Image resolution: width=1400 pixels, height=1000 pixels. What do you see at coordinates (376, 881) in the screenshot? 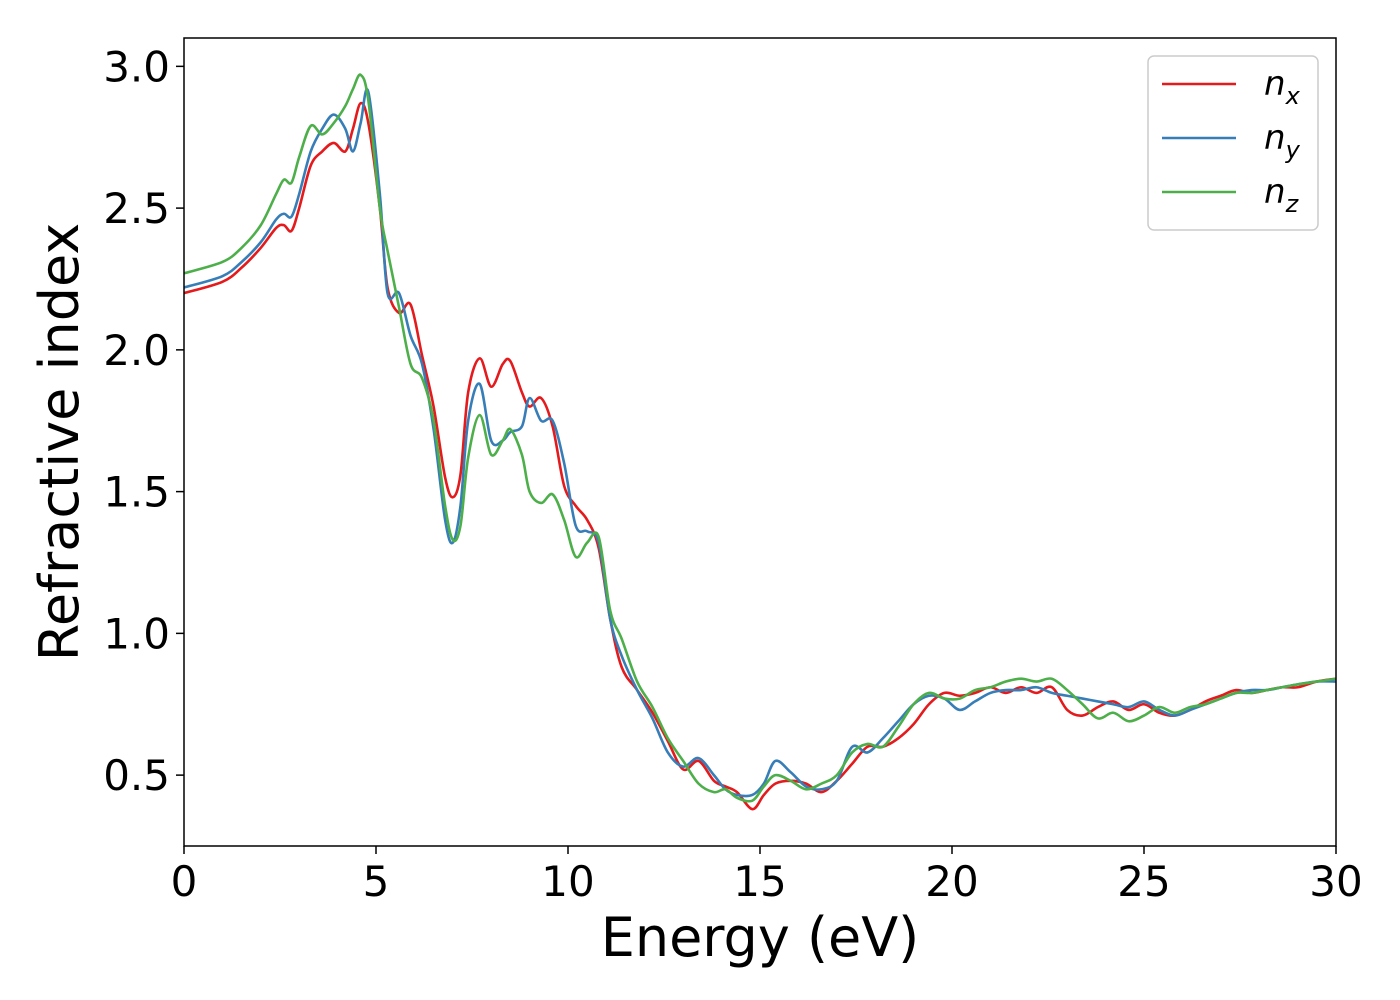
I see `x-tick-label: 5` at bounding box center [376, 881].